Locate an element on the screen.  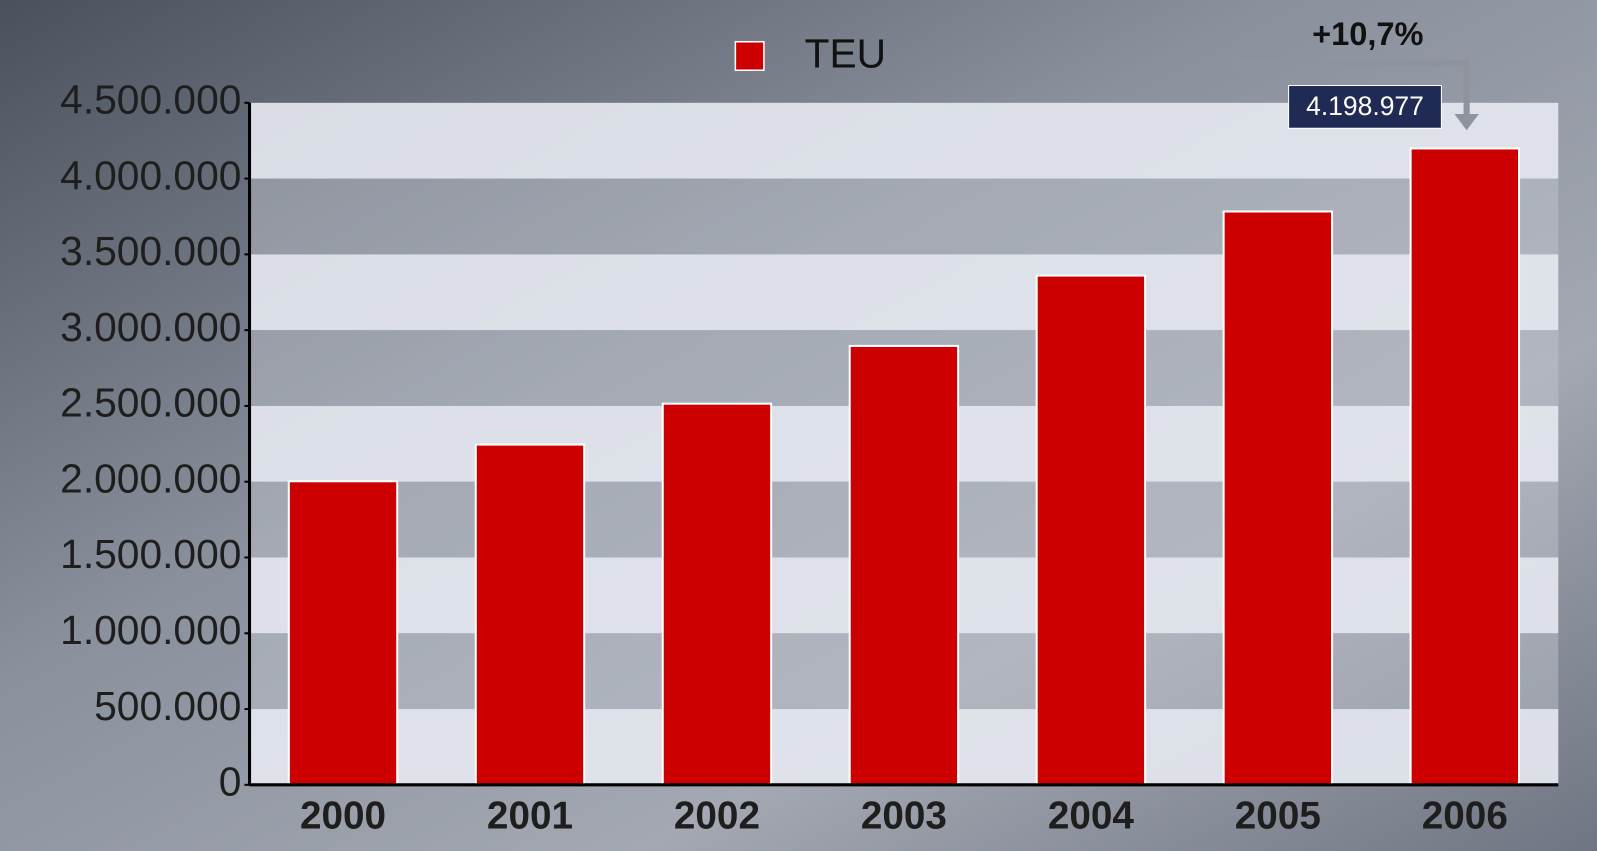
y-tick-label: 3.000.000 is located at coordinates (150, 327).